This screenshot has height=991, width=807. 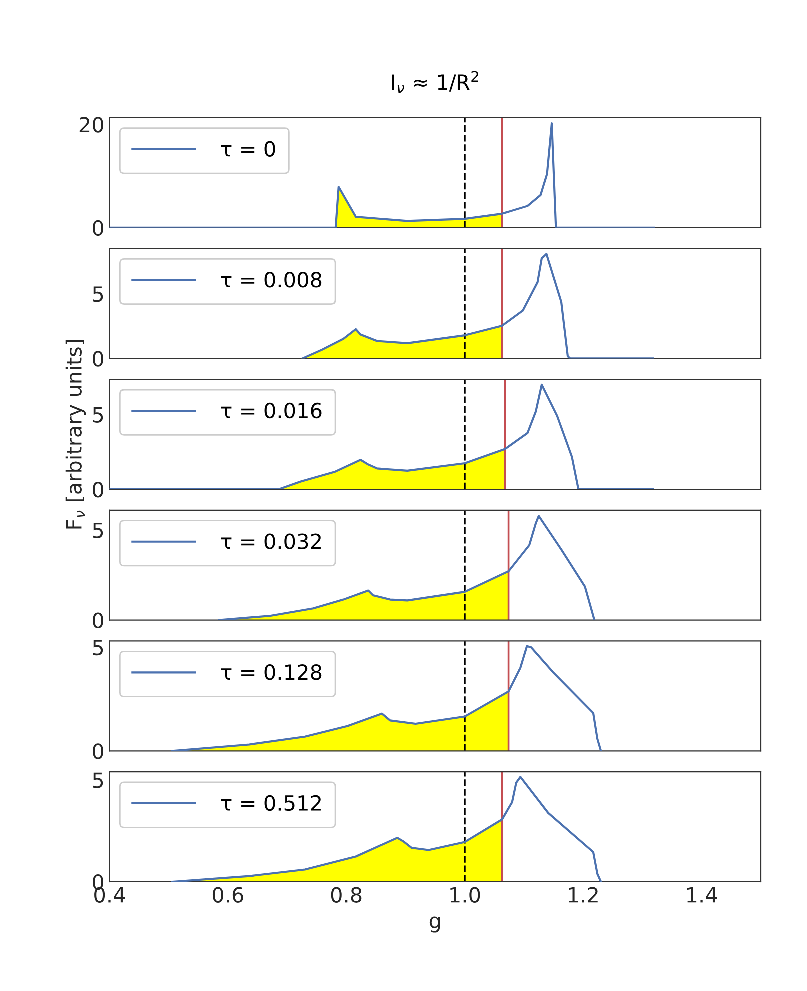 I want to click on x-tick-label: 0.6, so click(x=228, y=895).